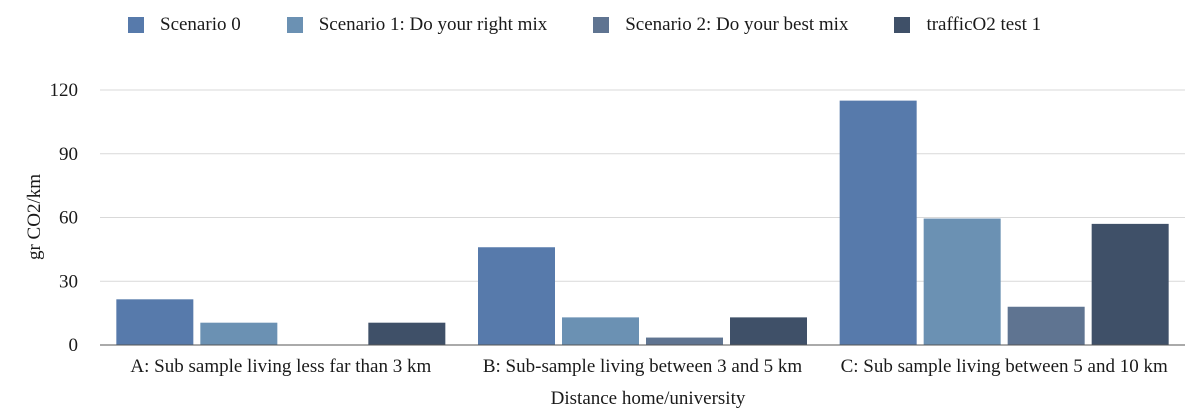  I want to click on y-tick-label: 90, so click(68, 154).